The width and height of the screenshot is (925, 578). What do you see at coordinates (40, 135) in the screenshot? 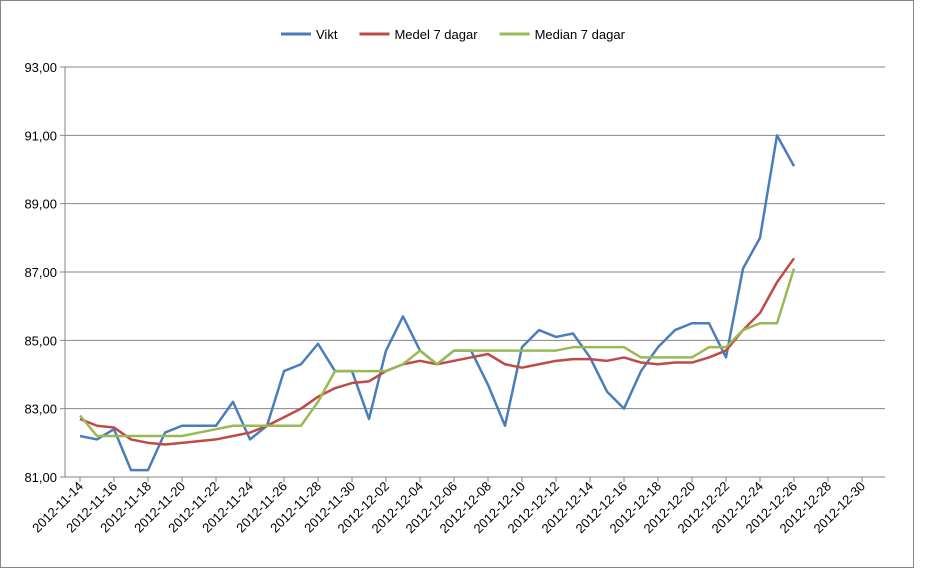
I see `y-tick-label: 91,00` at bounding box center [40, 135].